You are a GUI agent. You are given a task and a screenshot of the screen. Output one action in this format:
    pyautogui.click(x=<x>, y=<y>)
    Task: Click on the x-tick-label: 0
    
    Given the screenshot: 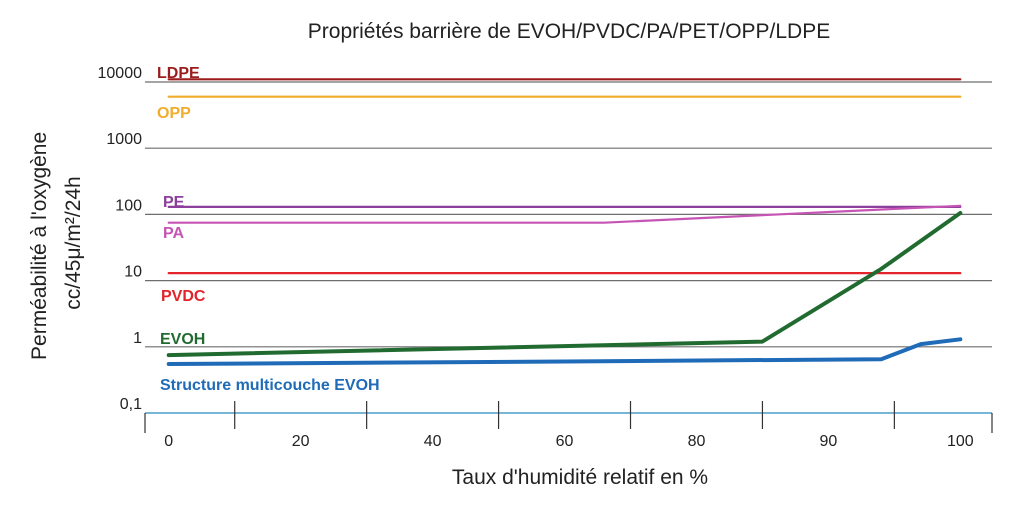 What is the action you would take?
    pyautogui.click(x=168, y=441)
    